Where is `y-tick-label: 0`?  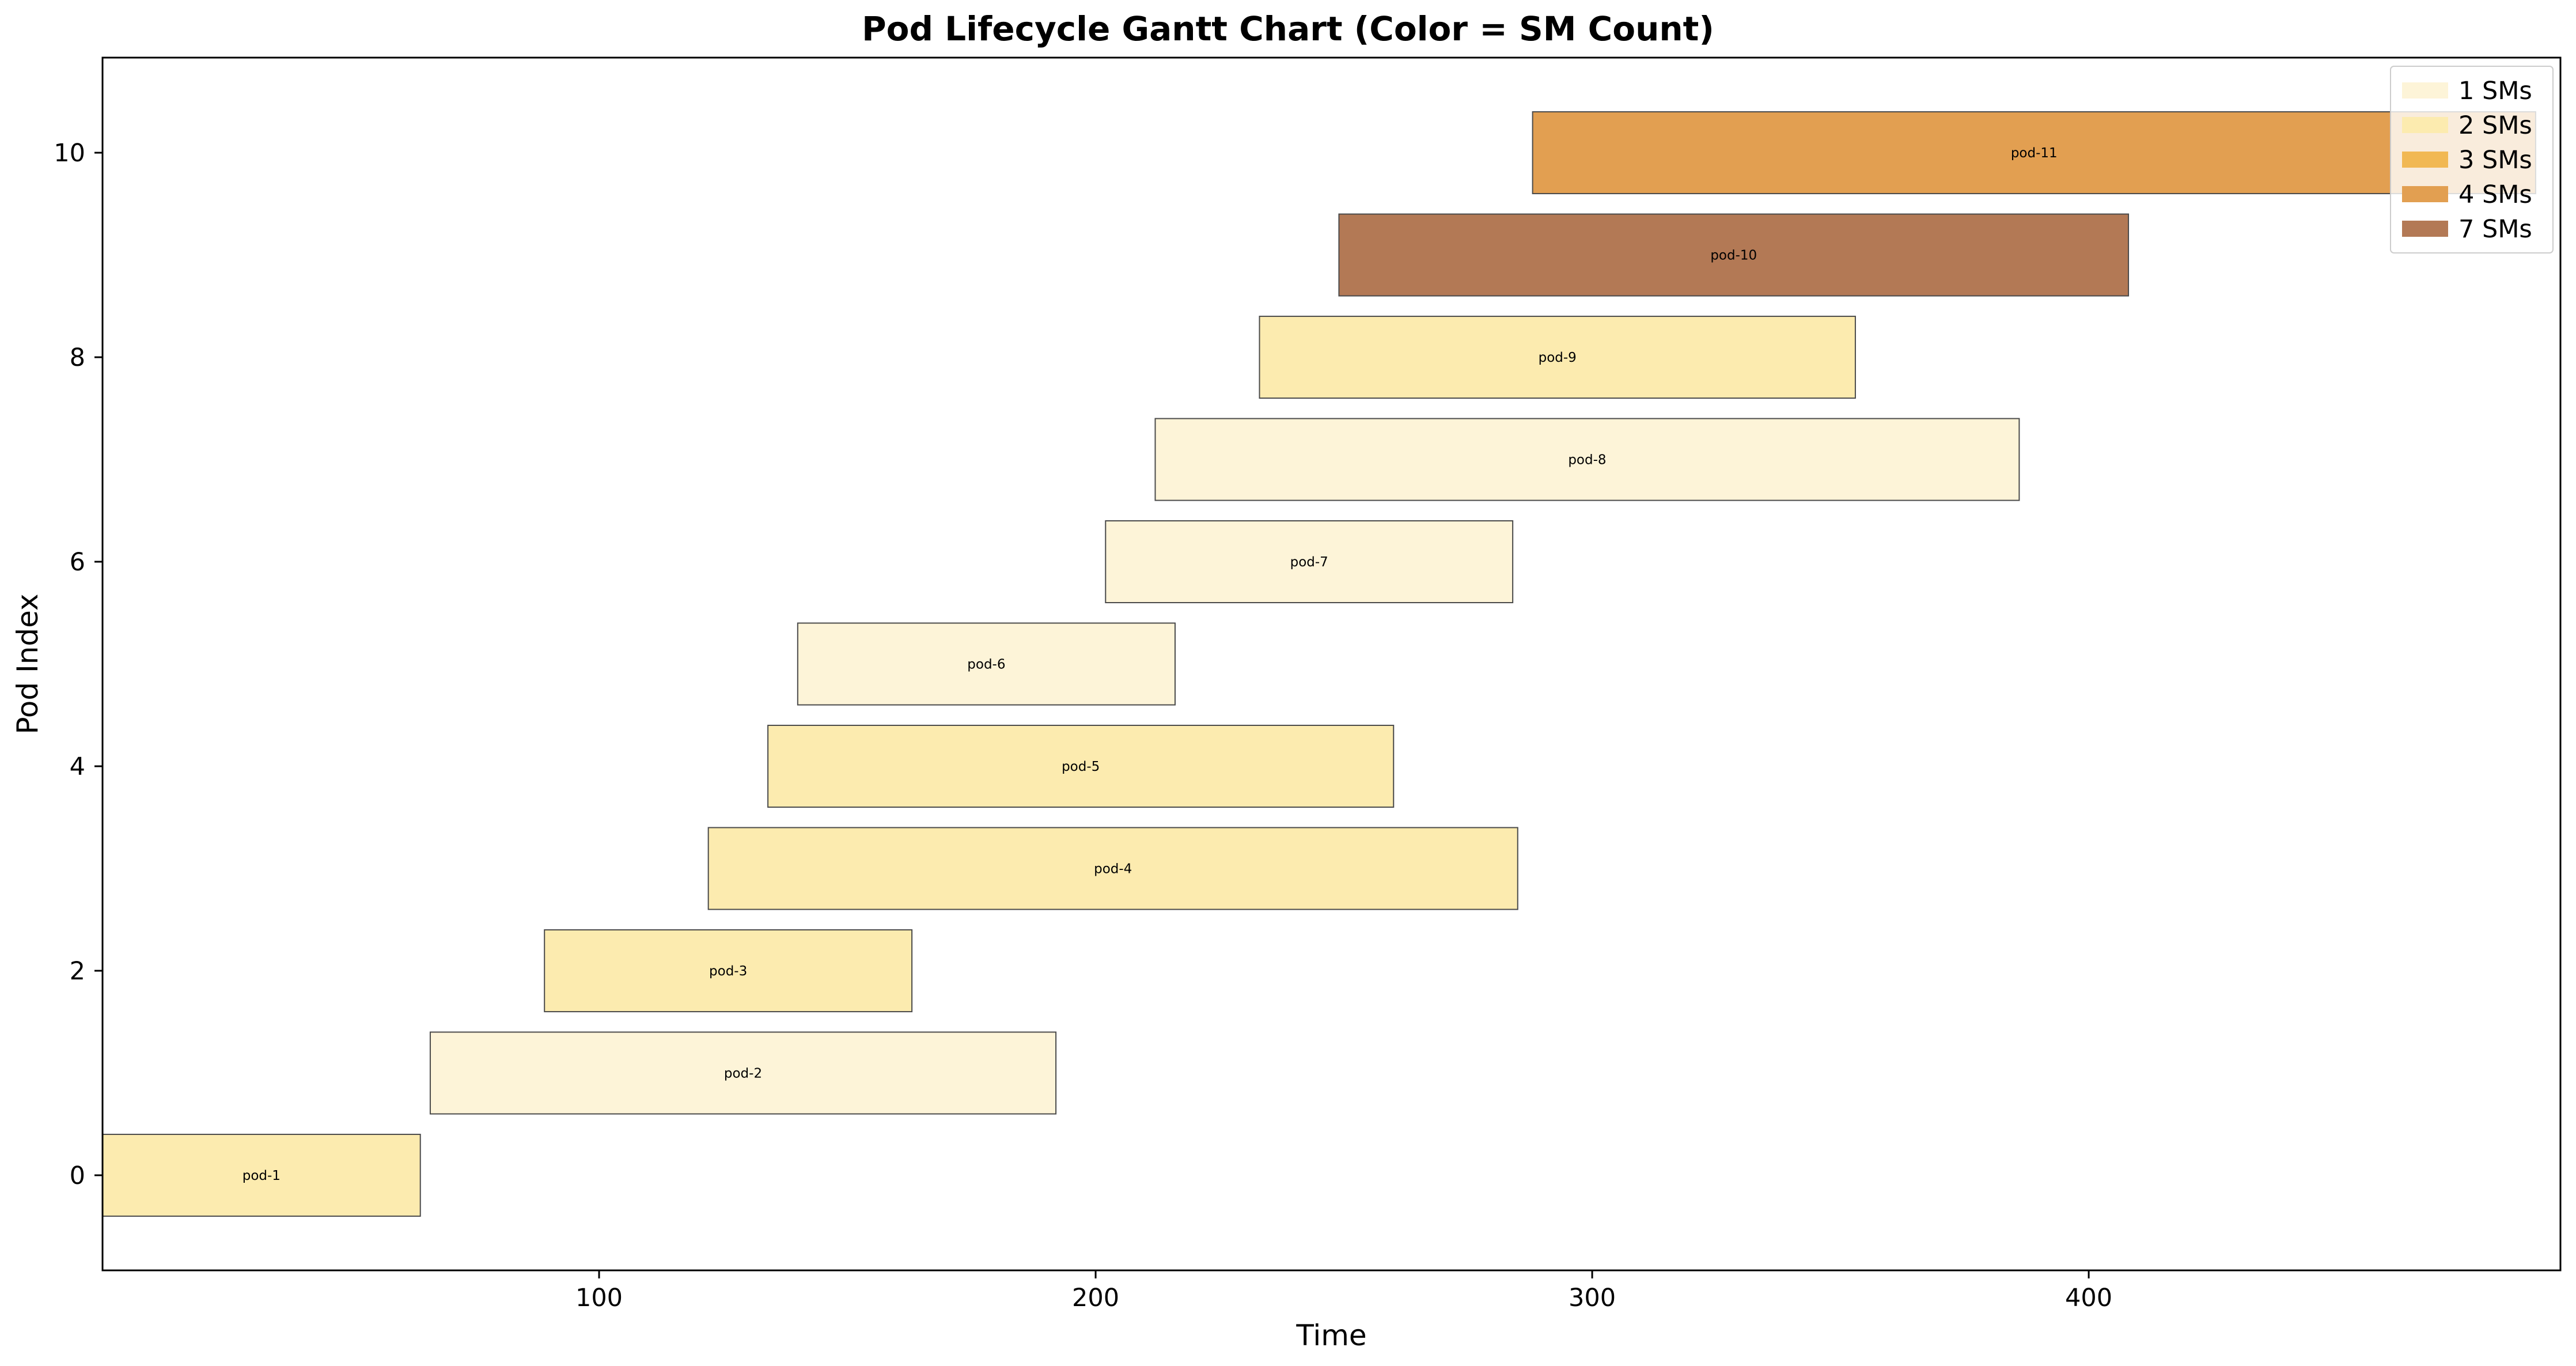 y-tick-label: 0 is located at coordinates (77, 1175).